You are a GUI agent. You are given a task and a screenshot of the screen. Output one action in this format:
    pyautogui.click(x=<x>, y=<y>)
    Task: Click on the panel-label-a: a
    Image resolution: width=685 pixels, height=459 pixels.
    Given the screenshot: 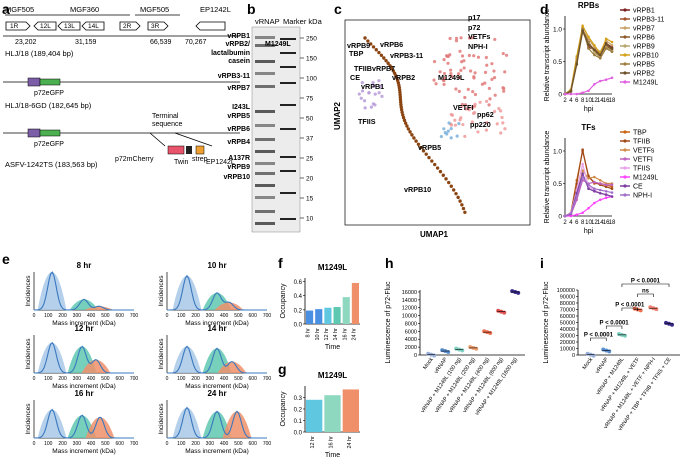 What is the action you would take?
    pyautogui.click(x=6, y=9)
    